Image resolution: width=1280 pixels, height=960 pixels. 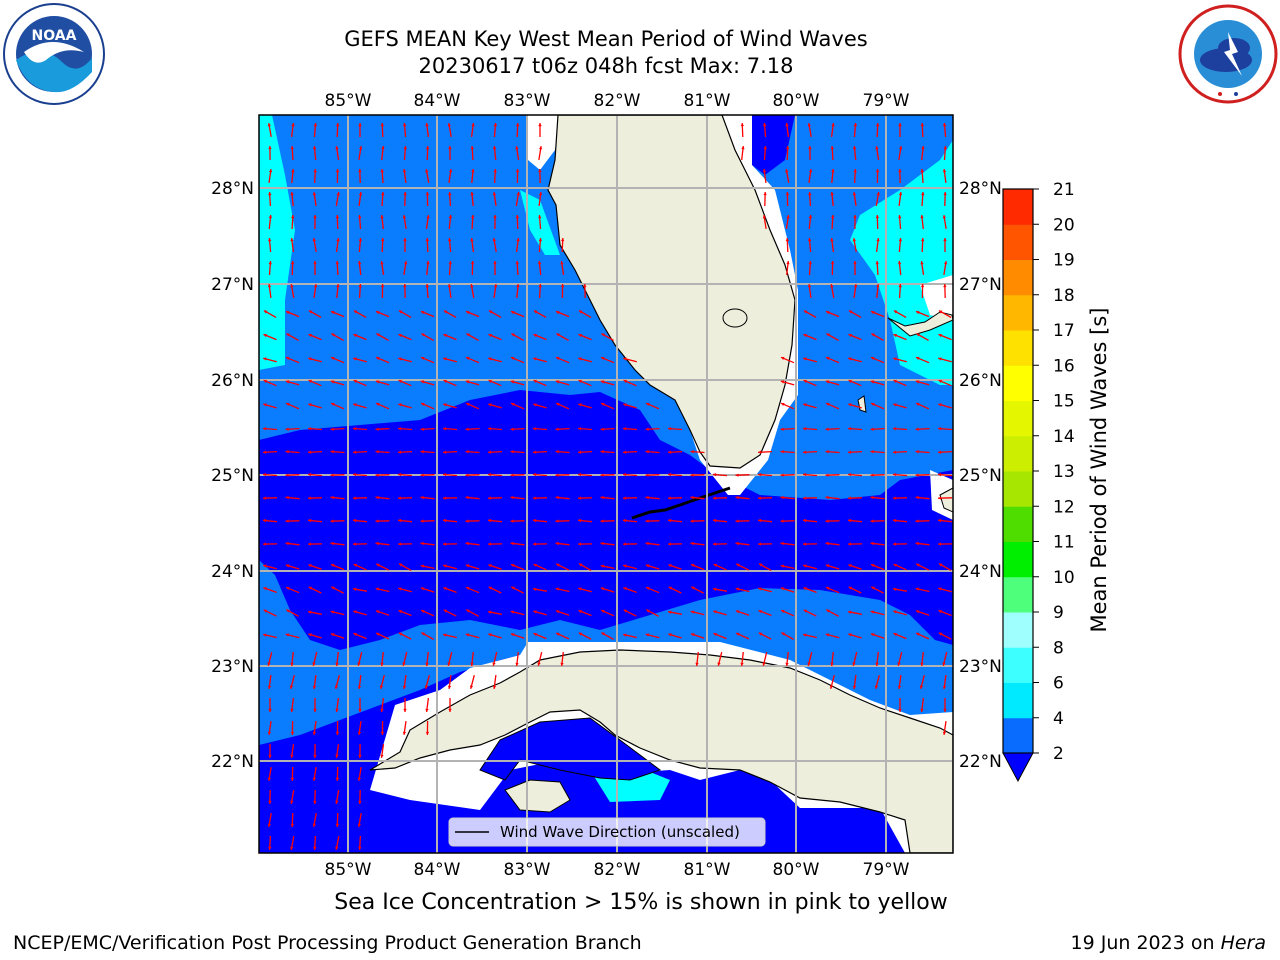 I want to click on colorbar-extend-triangle, so click(x=1018, y=767).